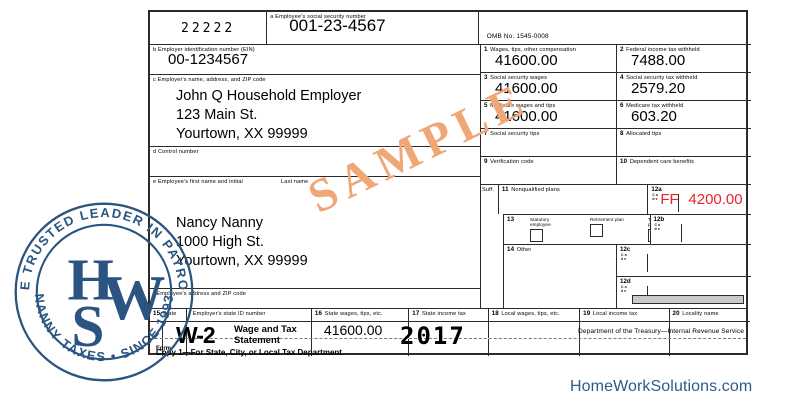 This screenshot has height=420, width=800. I want to click on void-box-22222: 22222, so click(208, 28).